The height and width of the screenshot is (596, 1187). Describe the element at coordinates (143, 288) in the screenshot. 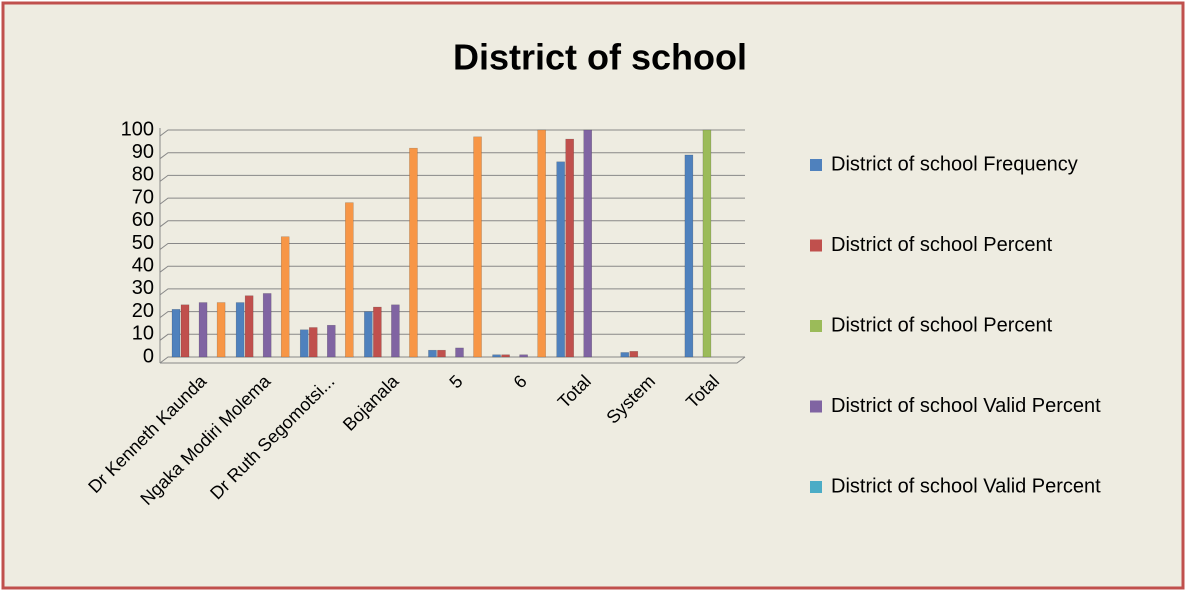

I see `y-tick-label: 30` at that location.